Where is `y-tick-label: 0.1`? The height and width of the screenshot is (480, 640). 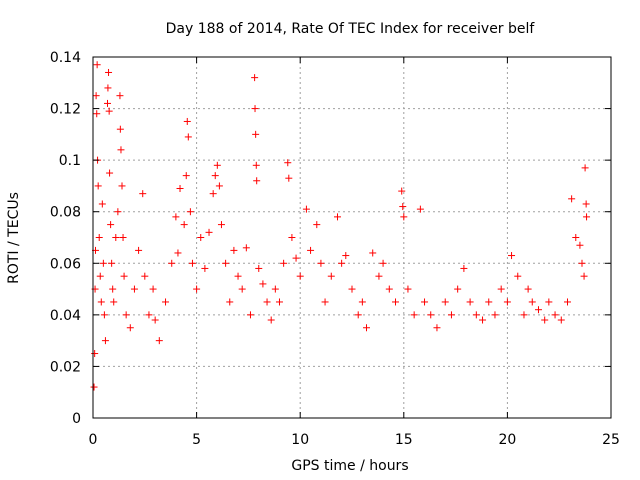 y-tick-label: 0.1 is located at coordinates (70, 161).